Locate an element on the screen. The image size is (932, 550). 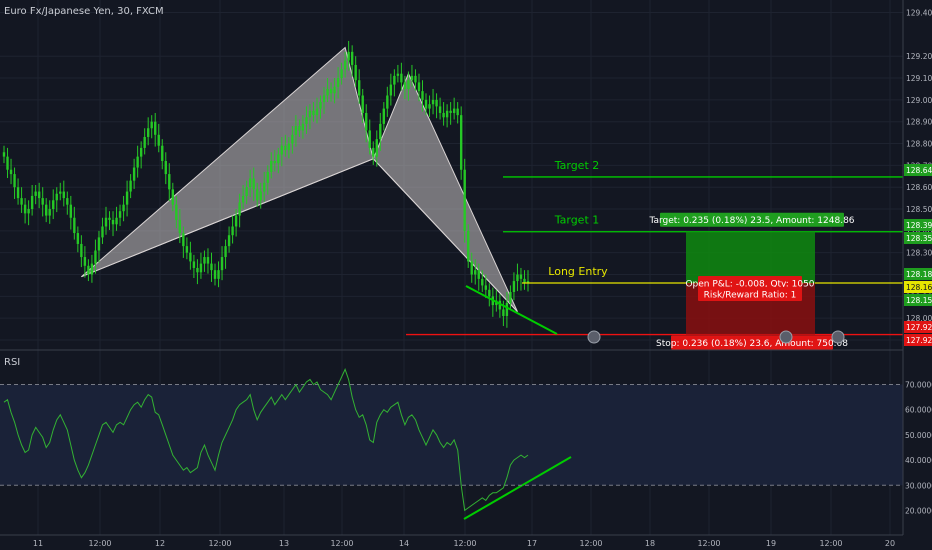
level-label-1: Target 1 is located at coordinates (577, 220).